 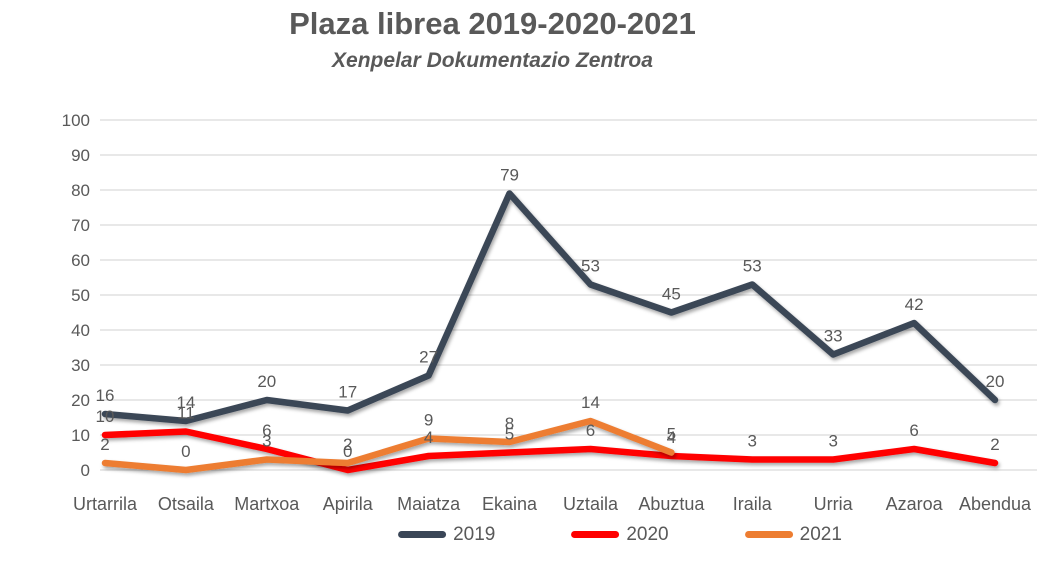 What do you see at coordinates (768, 534) in the screenshot?
I see `legend-line-icon-2021` at bounding box center [768, 534].